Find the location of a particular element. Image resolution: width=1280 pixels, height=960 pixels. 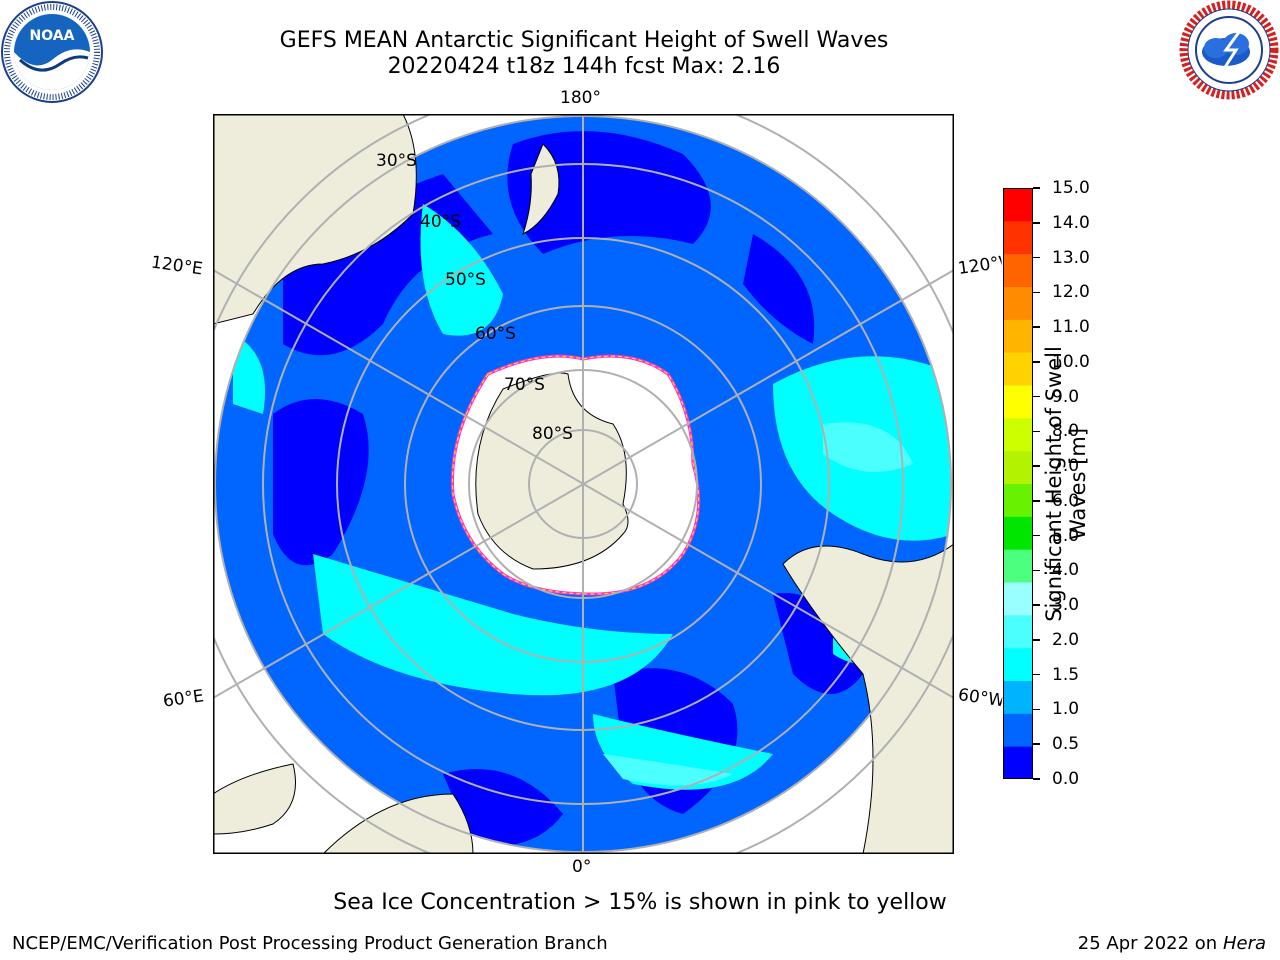

antarctica is located at coordinates (575, 475).